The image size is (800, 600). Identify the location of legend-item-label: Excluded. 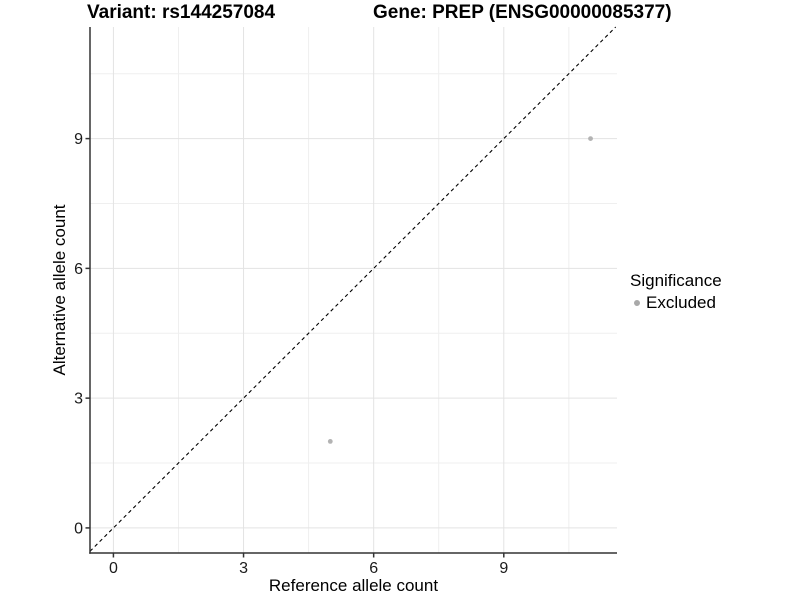
(681, 302).